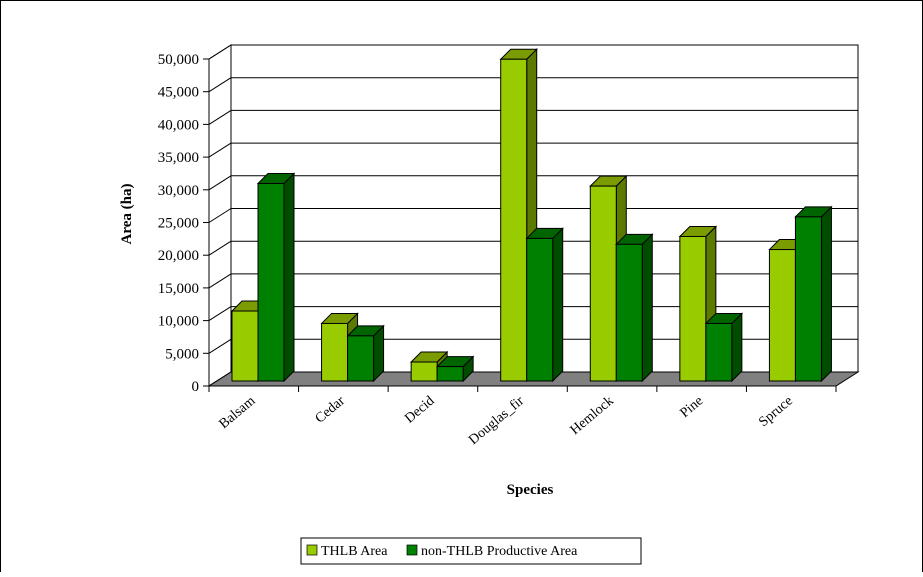 This screenshot has width=923, height=577. I want to click on y-tick-label: 50,000, so click(178, 60).